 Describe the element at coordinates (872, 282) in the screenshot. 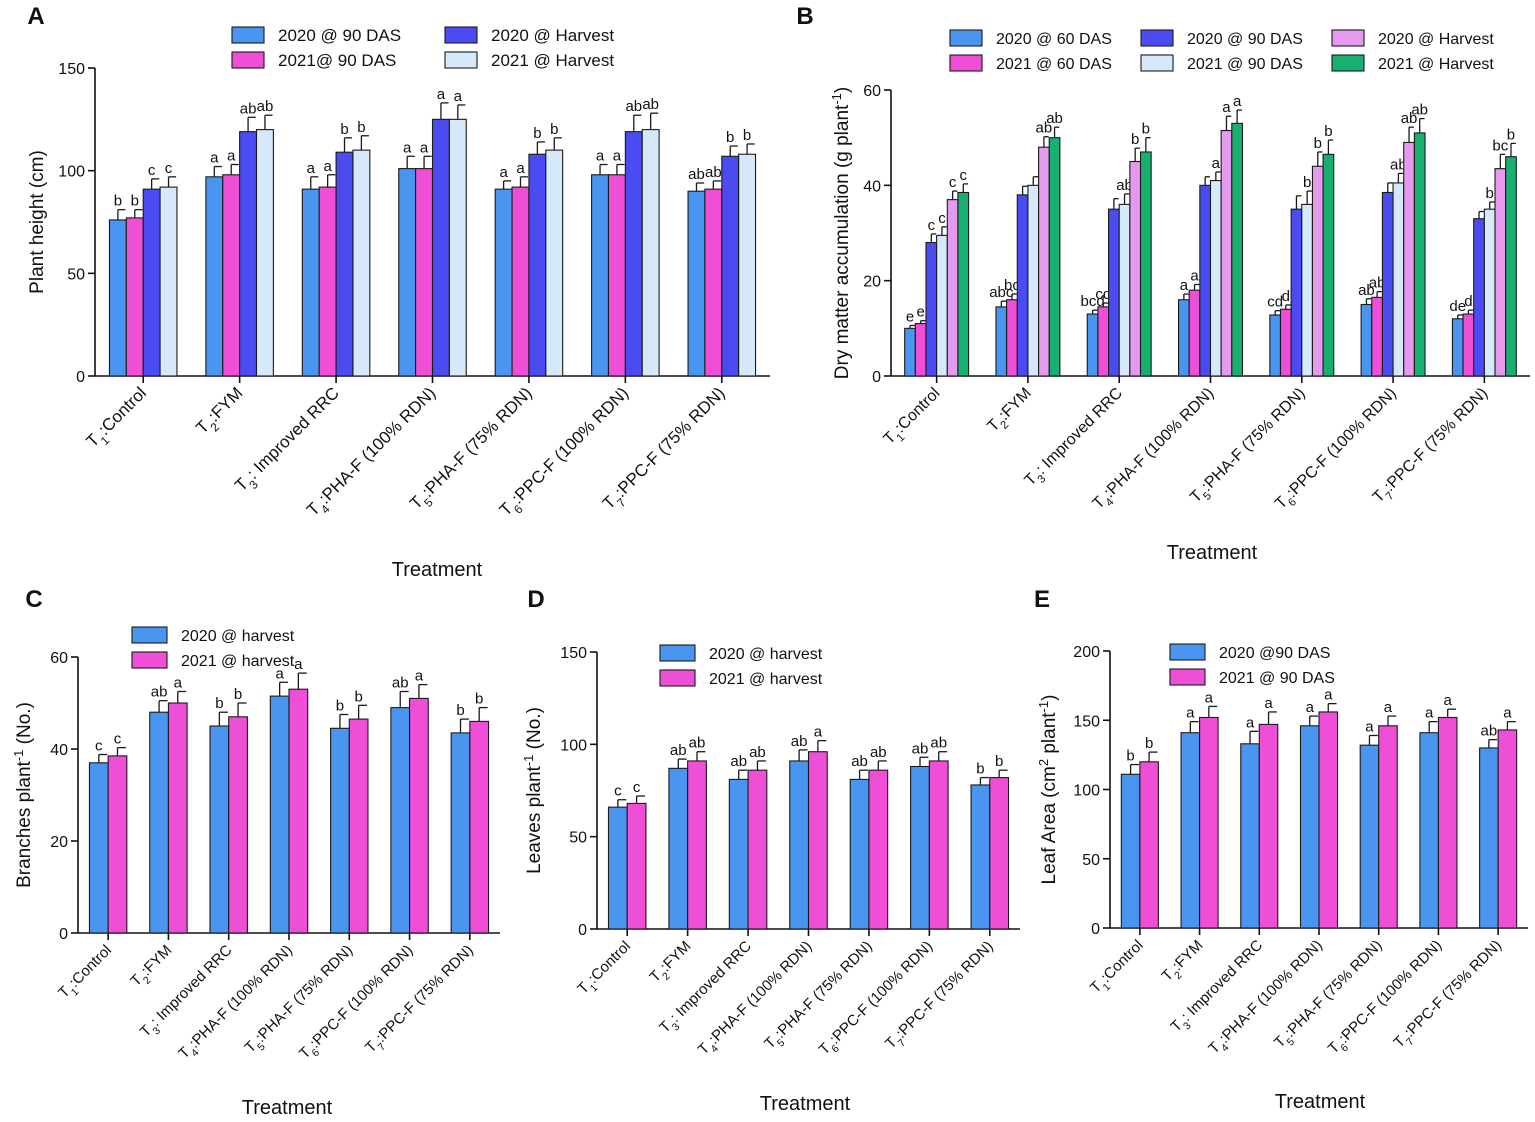

I see `y-tick-label: 20` at that location.